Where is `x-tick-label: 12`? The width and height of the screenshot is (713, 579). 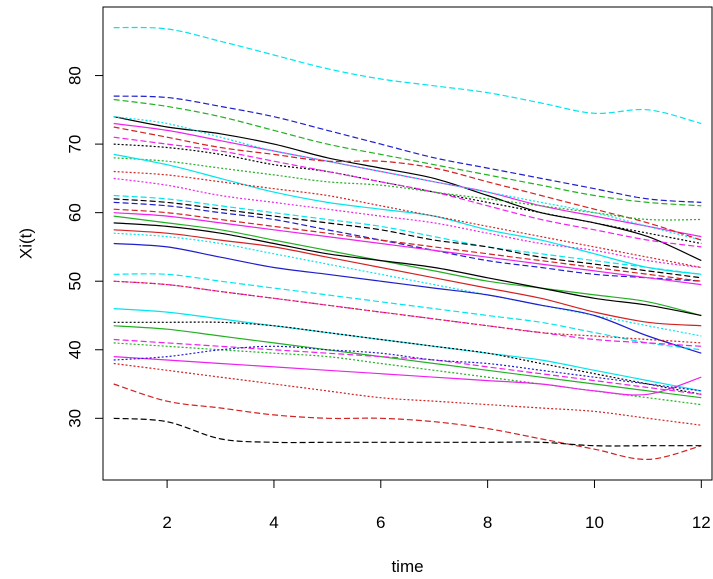
x-tick-label: 12 is located at coordinates (701, 522).